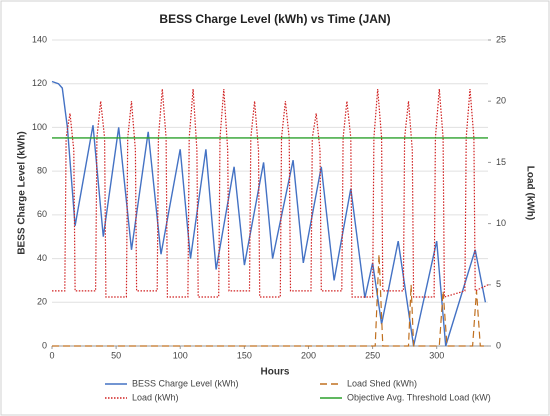 The width and height of the screenshot is (550, 416). I want to click on y2-axis-label: Load (kWh), so click(529, 193).